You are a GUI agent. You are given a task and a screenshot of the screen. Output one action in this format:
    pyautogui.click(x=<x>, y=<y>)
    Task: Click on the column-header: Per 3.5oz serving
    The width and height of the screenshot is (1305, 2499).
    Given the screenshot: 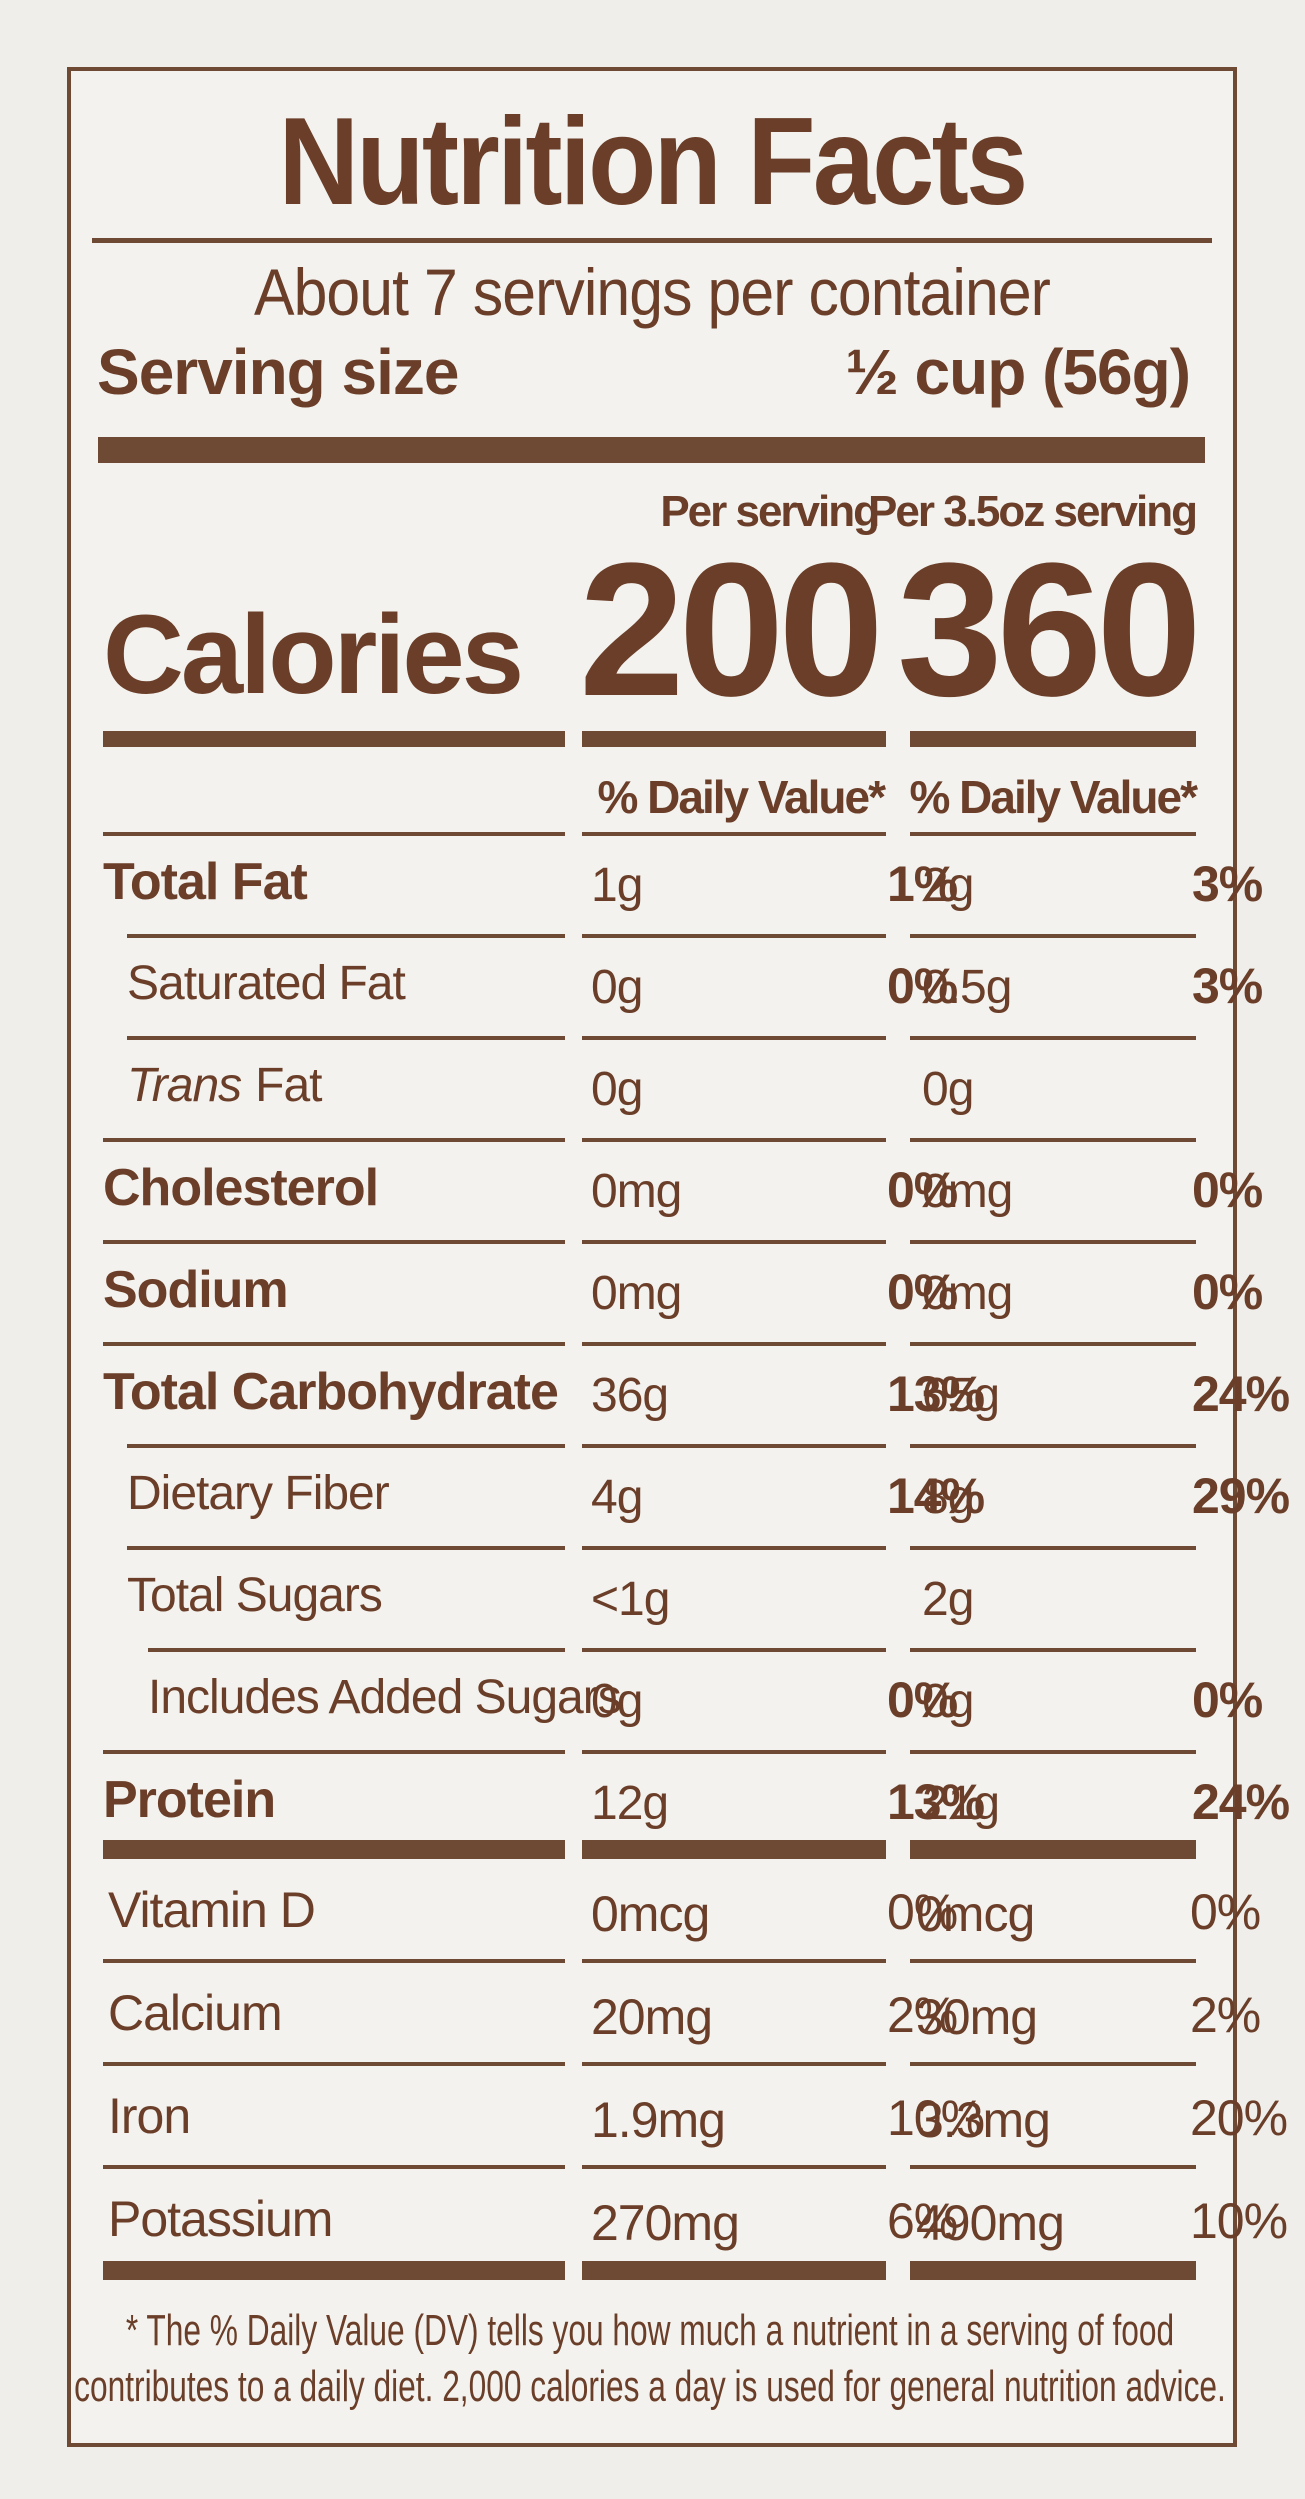 What is the action you would take?
    pyautogui.click(x=1033, y=511)
    